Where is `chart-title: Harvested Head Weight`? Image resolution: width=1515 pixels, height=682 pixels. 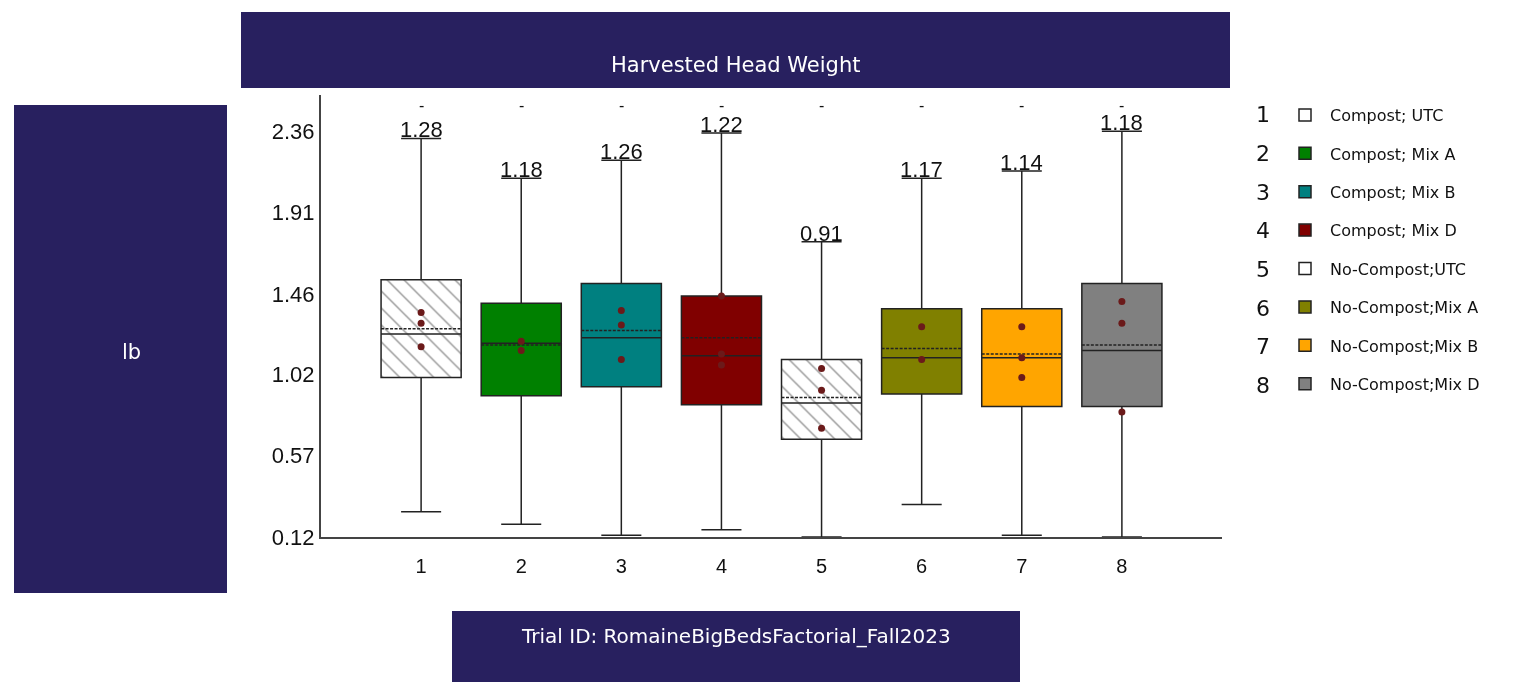 chart-title: Harvested Head Weight is located at coordinates (736, 65).